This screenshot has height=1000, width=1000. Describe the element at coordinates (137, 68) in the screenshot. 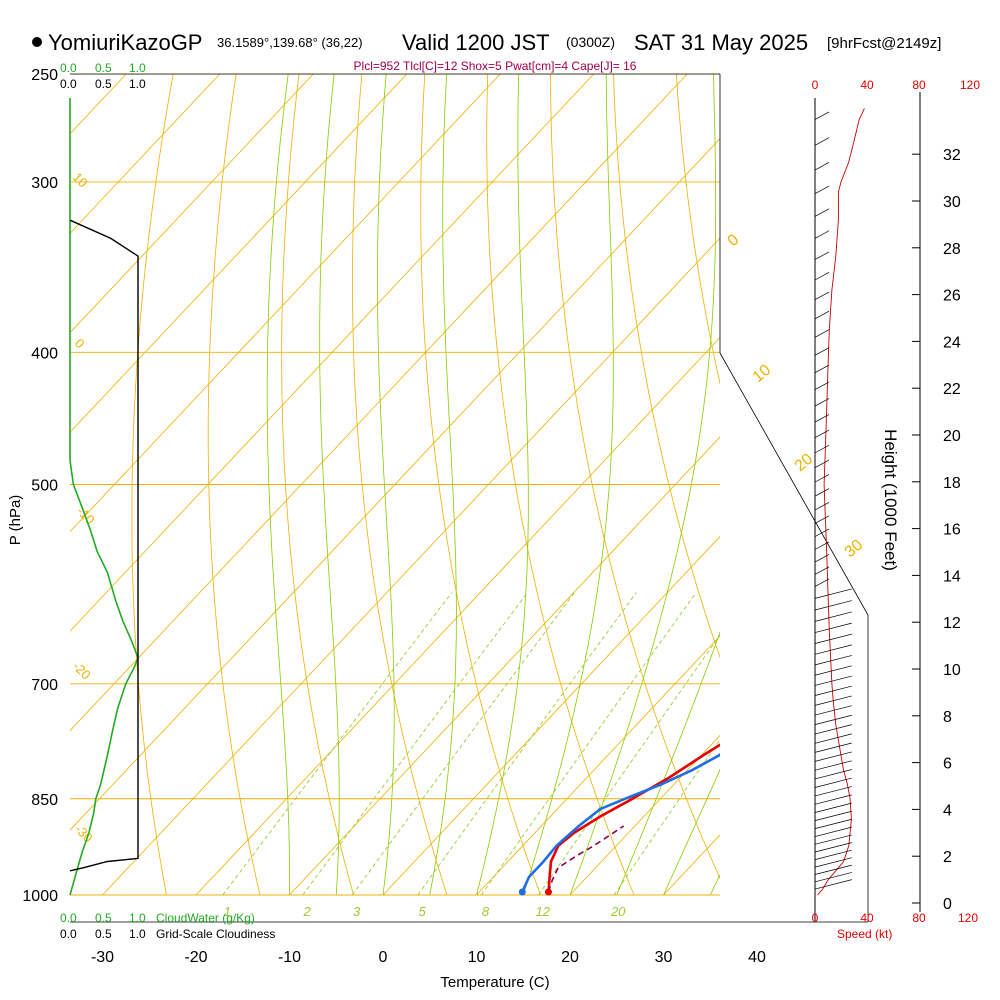

I see `cloud-water-top-tick: 1.0` at that location.